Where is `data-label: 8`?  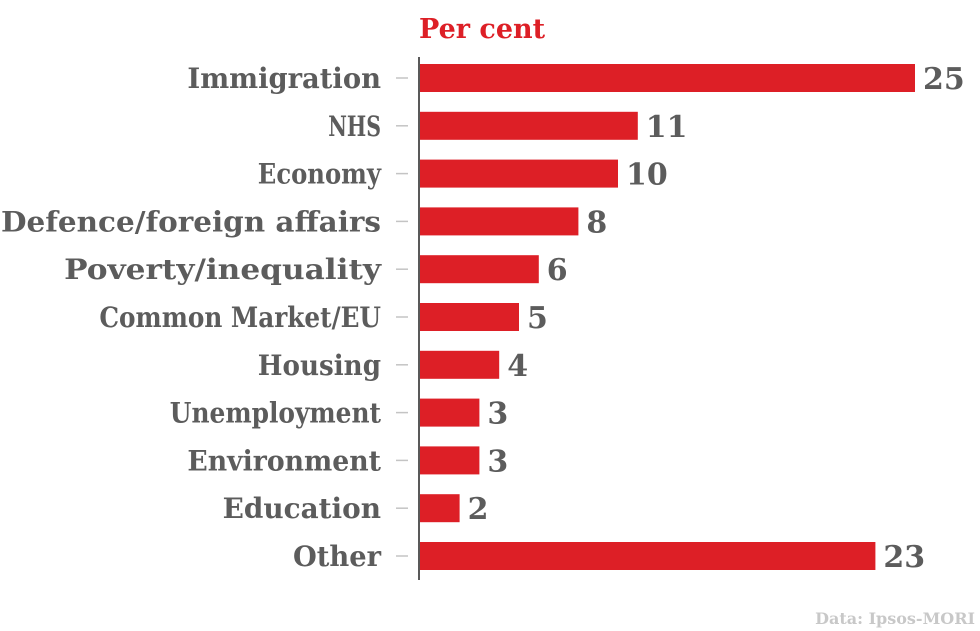 data-label: 8 is located at coordinates (596, 222).